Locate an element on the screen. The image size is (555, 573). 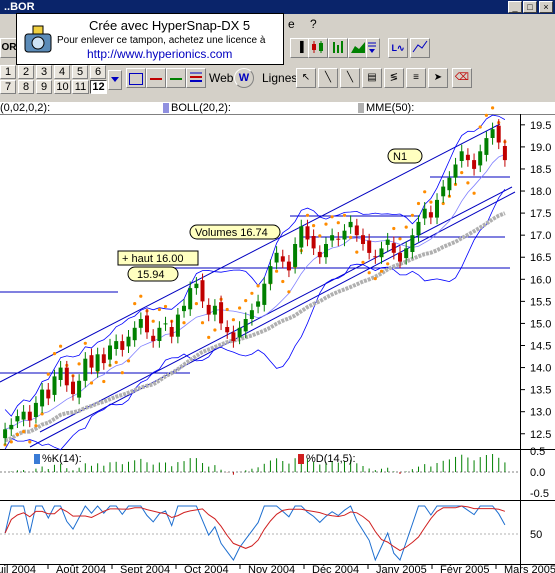
area-chart-button is located at coordinates (358, 48).